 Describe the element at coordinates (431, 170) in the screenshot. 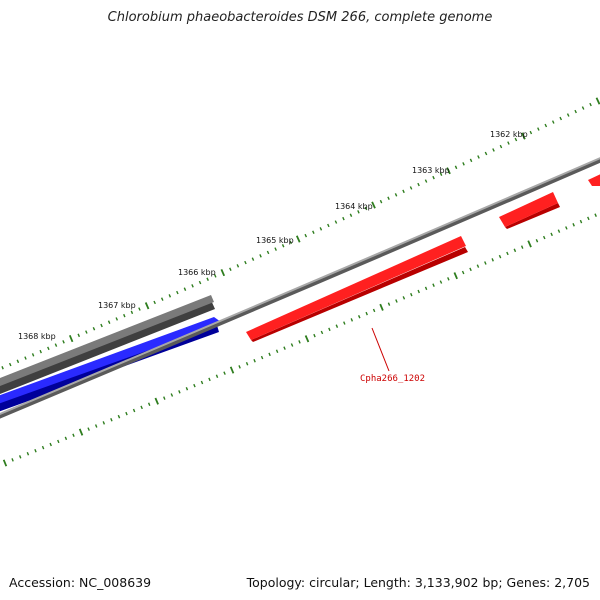

I see `scale-label-1363: 1363 kbp` at that location.